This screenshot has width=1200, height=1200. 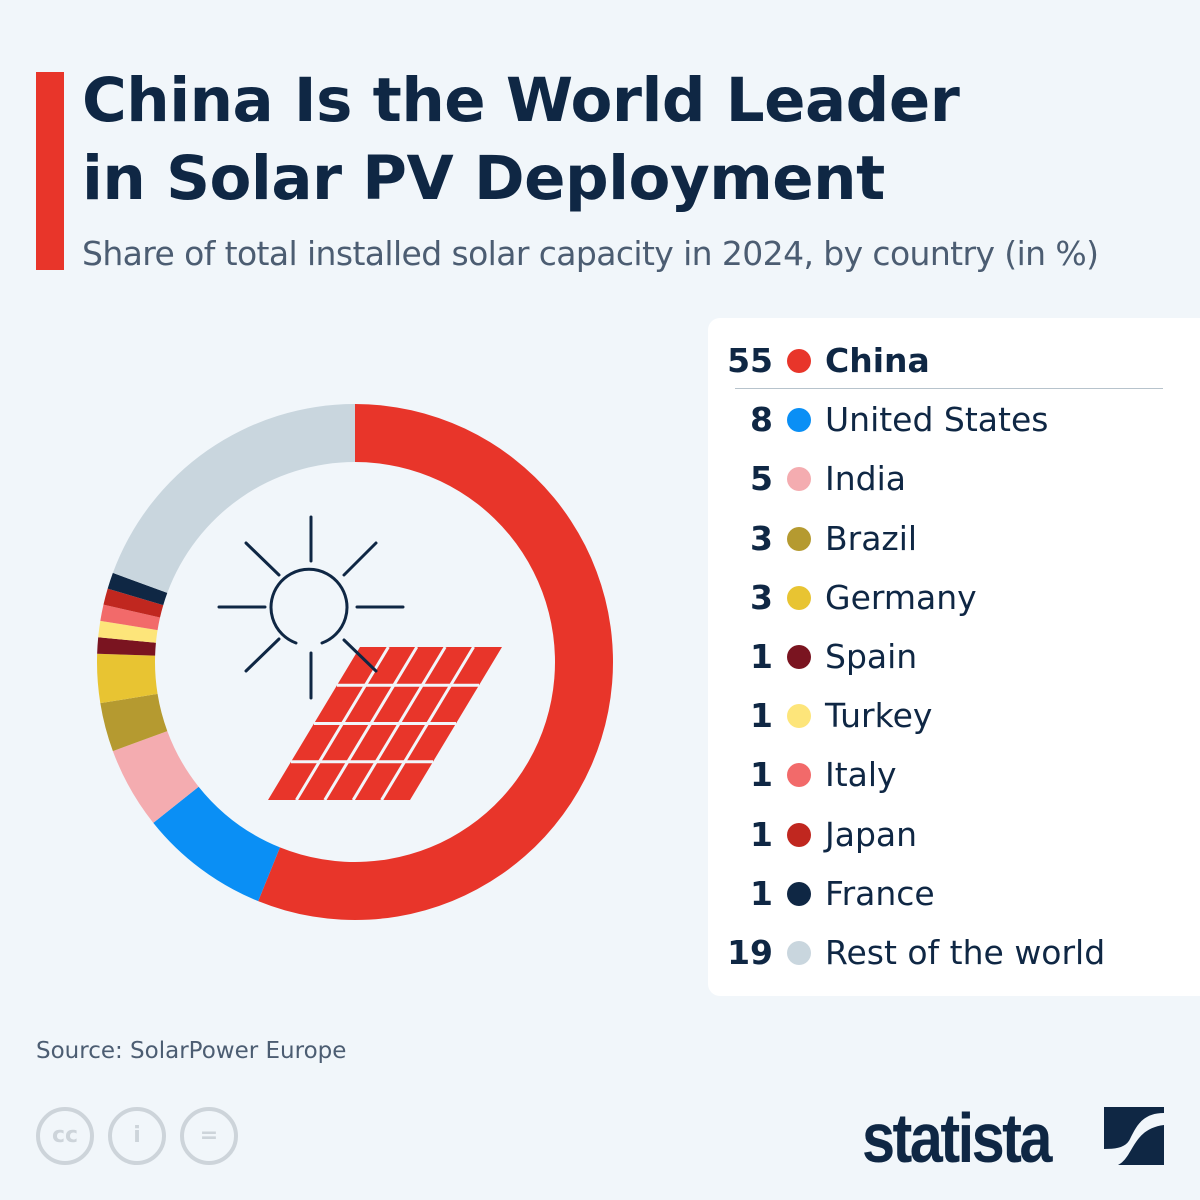 What do you see at coordinates (879, 716) in the screenshot?
I see `legend-label: Turkey` at bounding box center [879, 716].